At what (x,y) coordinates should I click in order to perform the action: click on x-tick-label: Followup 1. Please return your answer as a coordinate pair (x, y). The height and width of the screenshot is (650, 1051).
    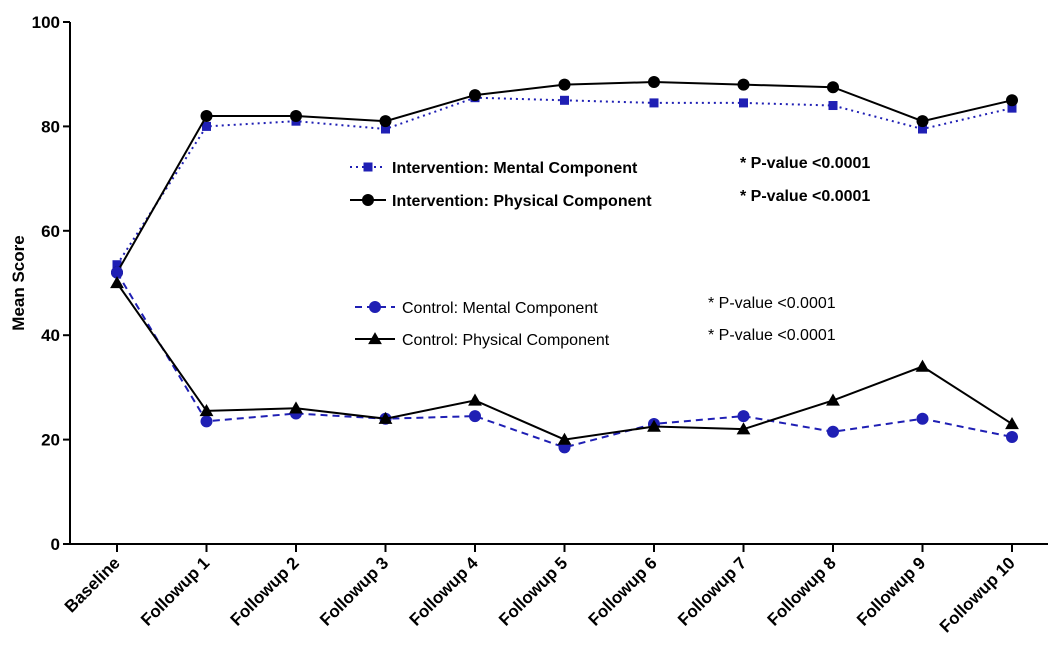
    Looking at the image, I should click on (175, 591).